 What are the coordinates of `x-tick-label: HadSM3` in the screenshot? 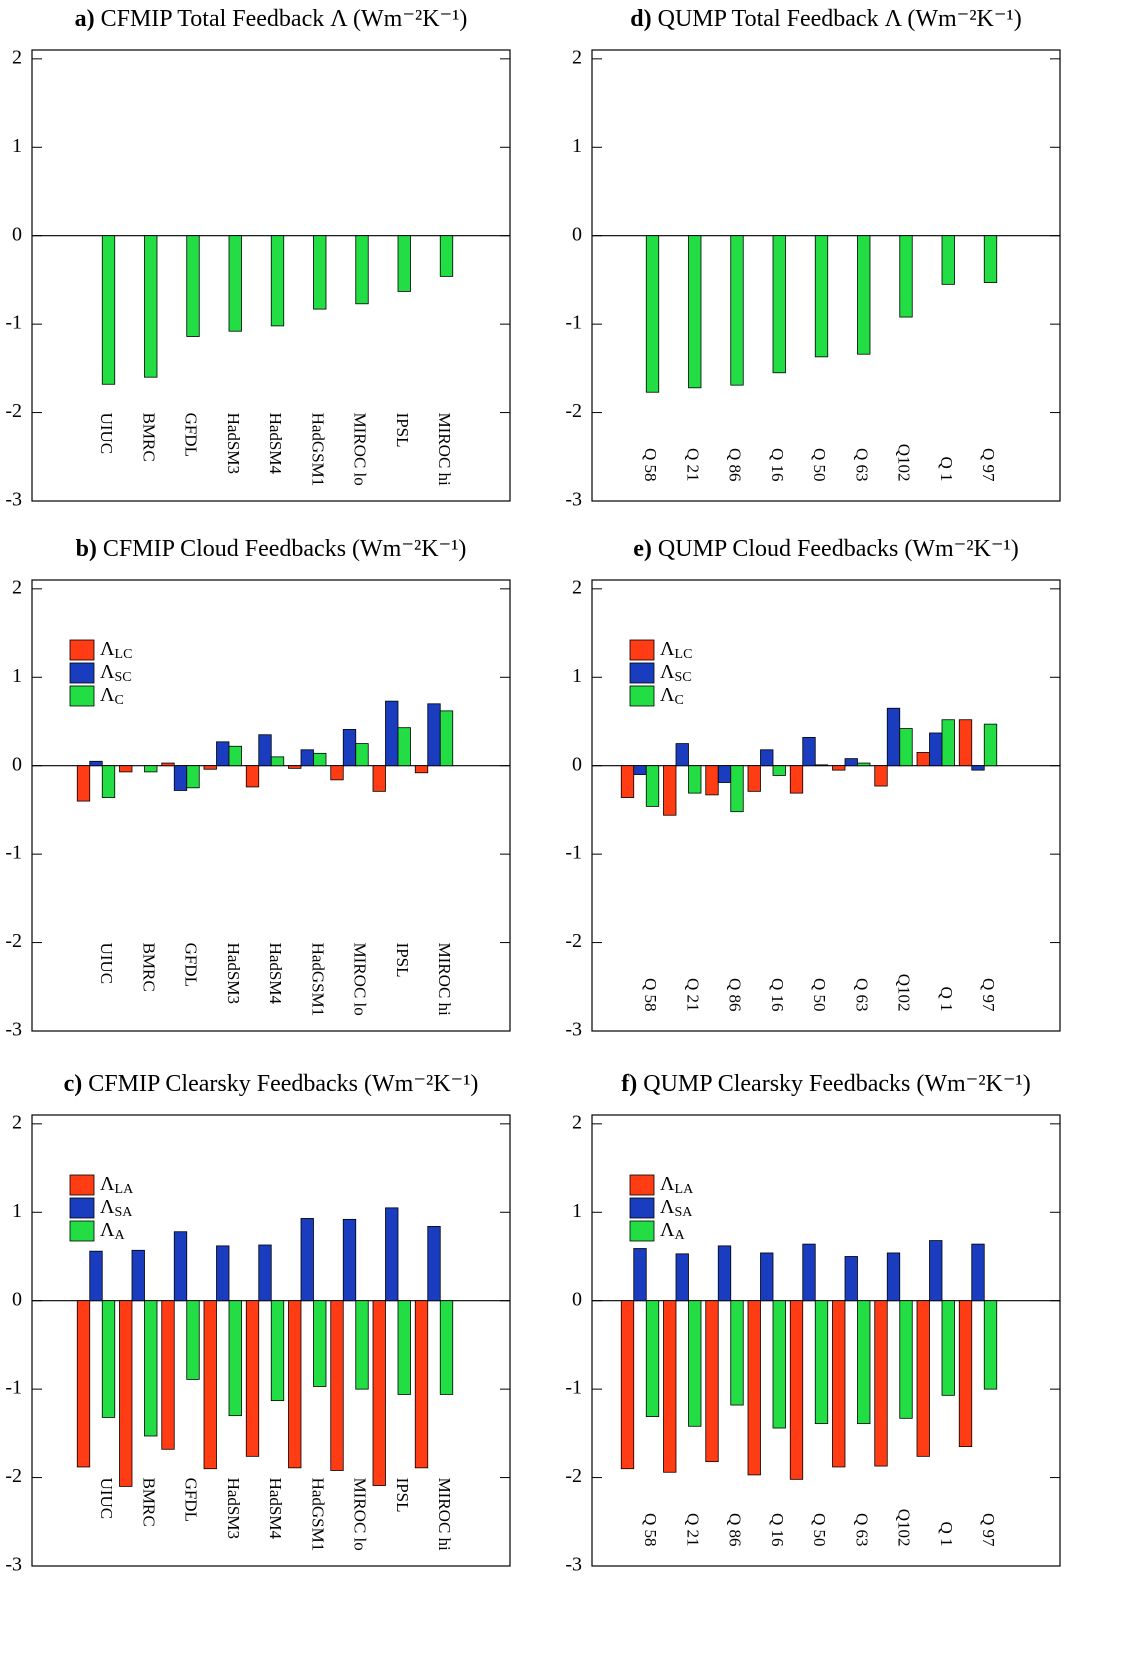 It's located at (233, 443).